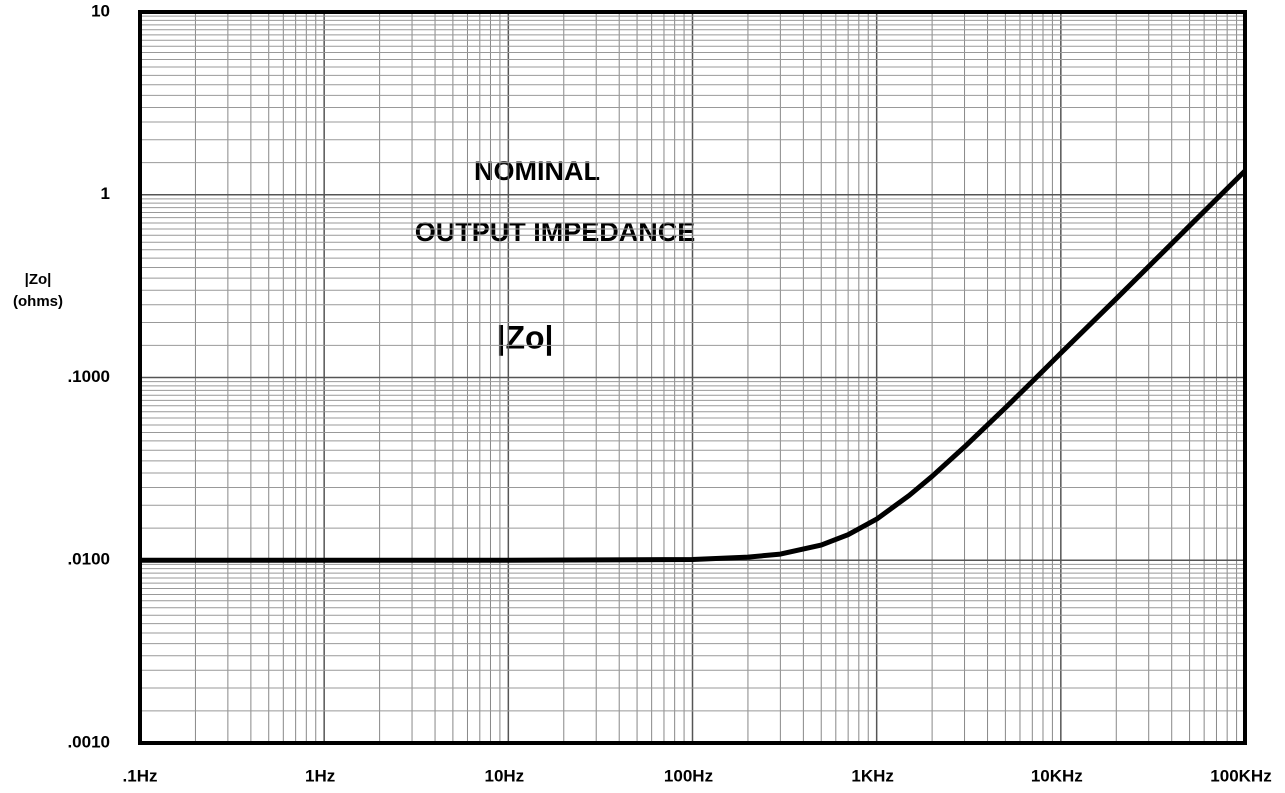  What do you see at coordinates (105, 193) in the screenshot?
I see `y-tick-label: 1` at bounding box center [105, 193].